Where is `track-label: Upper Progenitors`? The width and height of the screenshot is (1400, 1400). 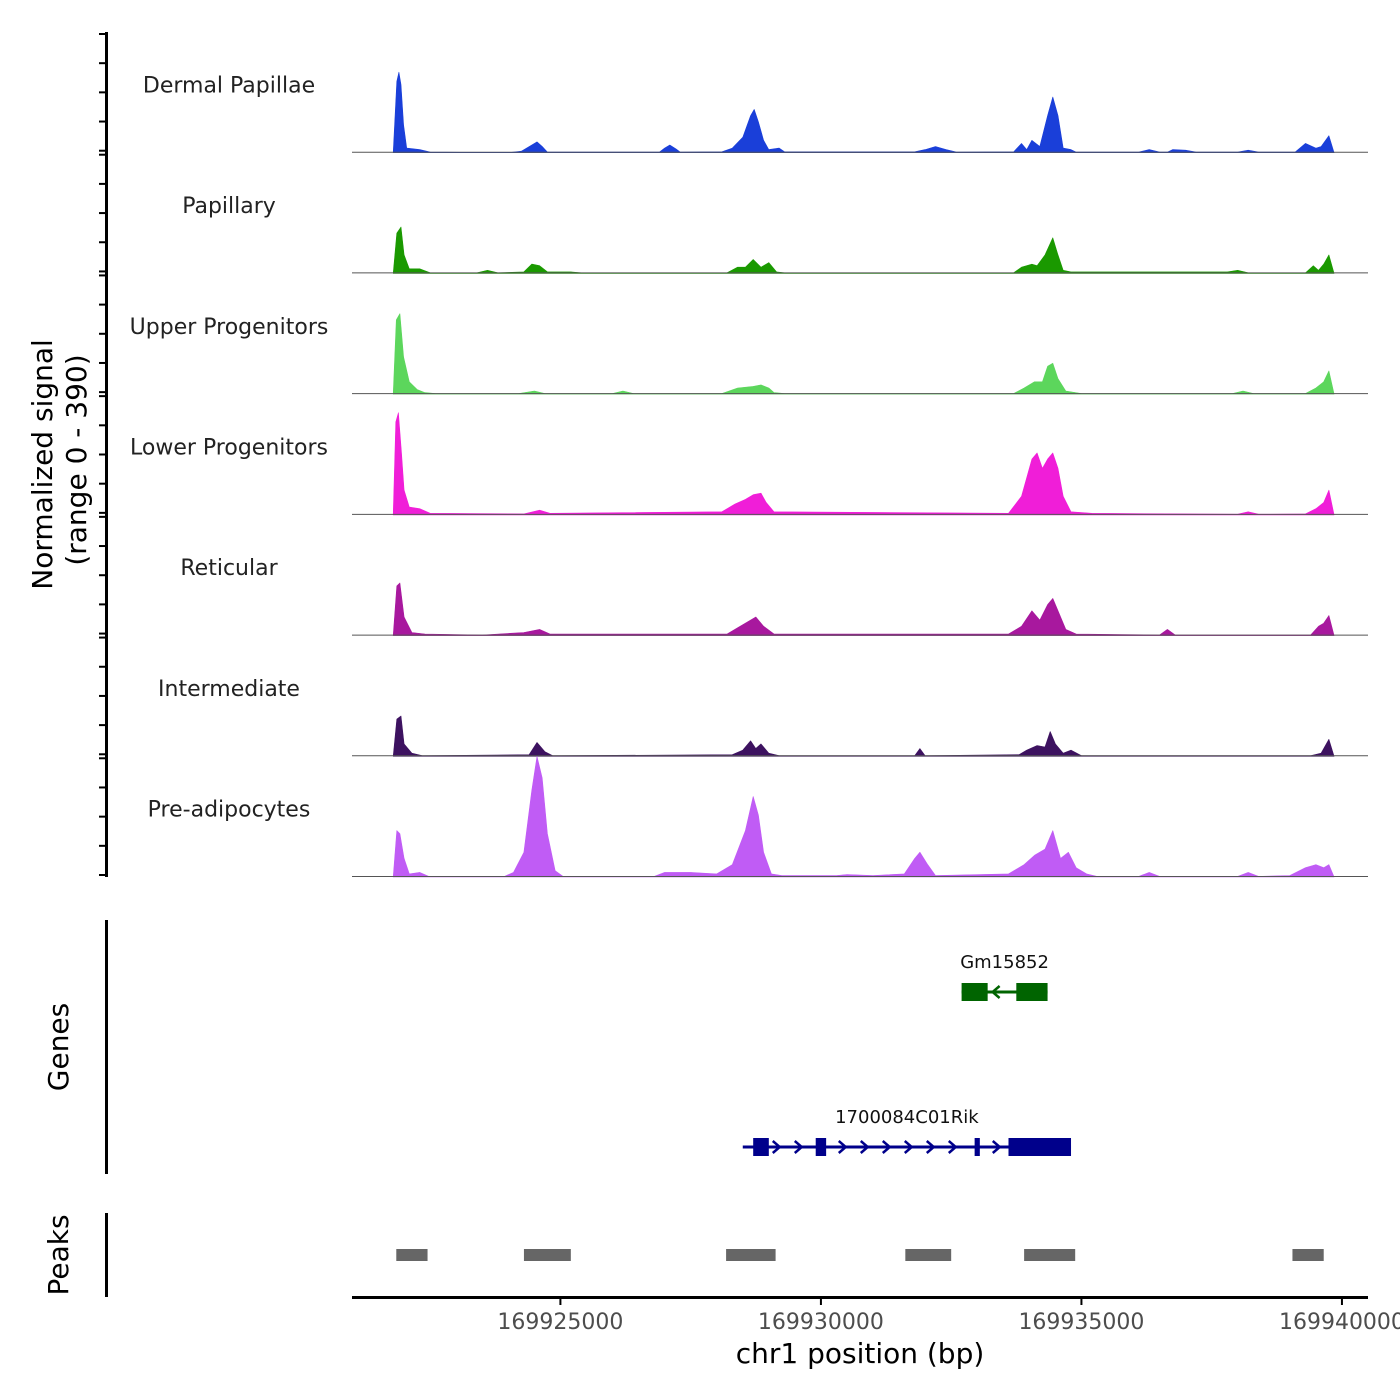 track-label: Upper Progenitors is located at coordinates (229, 327).